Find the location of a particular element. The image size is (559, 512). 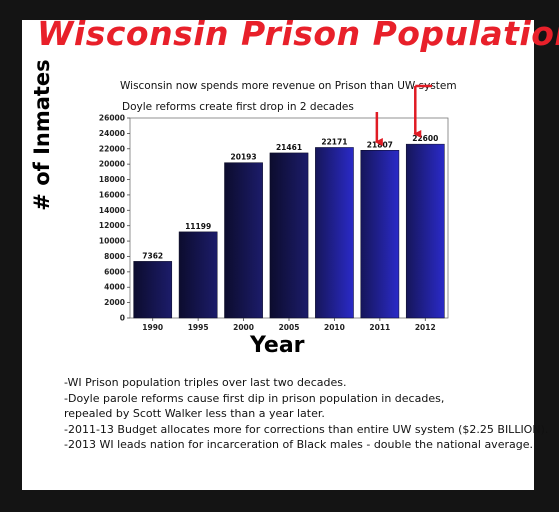

y-tick-label: 2000 is located at coordinates (114, 302).